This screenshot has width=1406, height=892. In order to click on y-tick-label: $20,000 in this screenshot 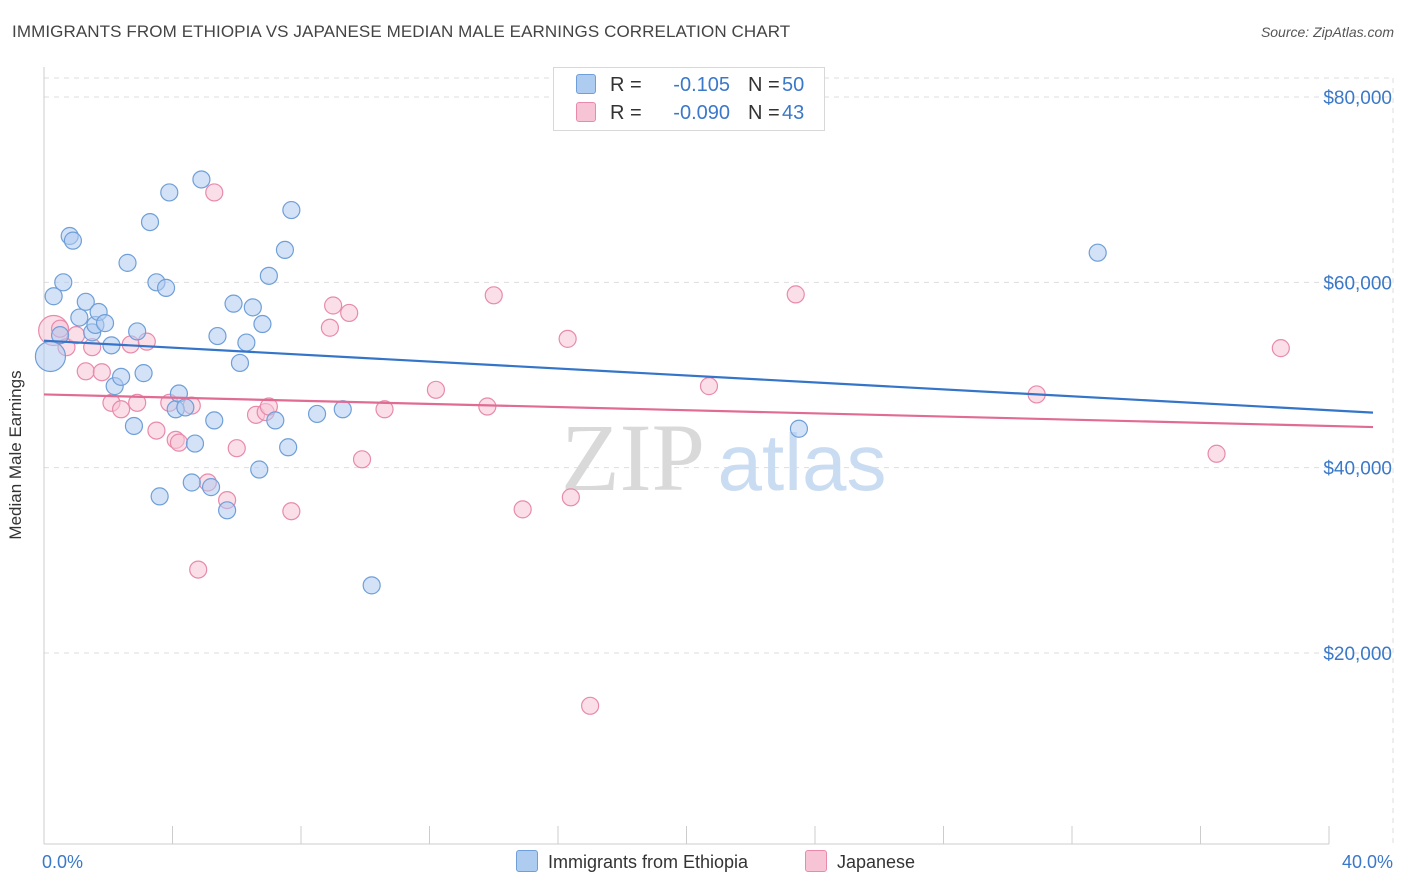, I will do `click(1357, 654)`.